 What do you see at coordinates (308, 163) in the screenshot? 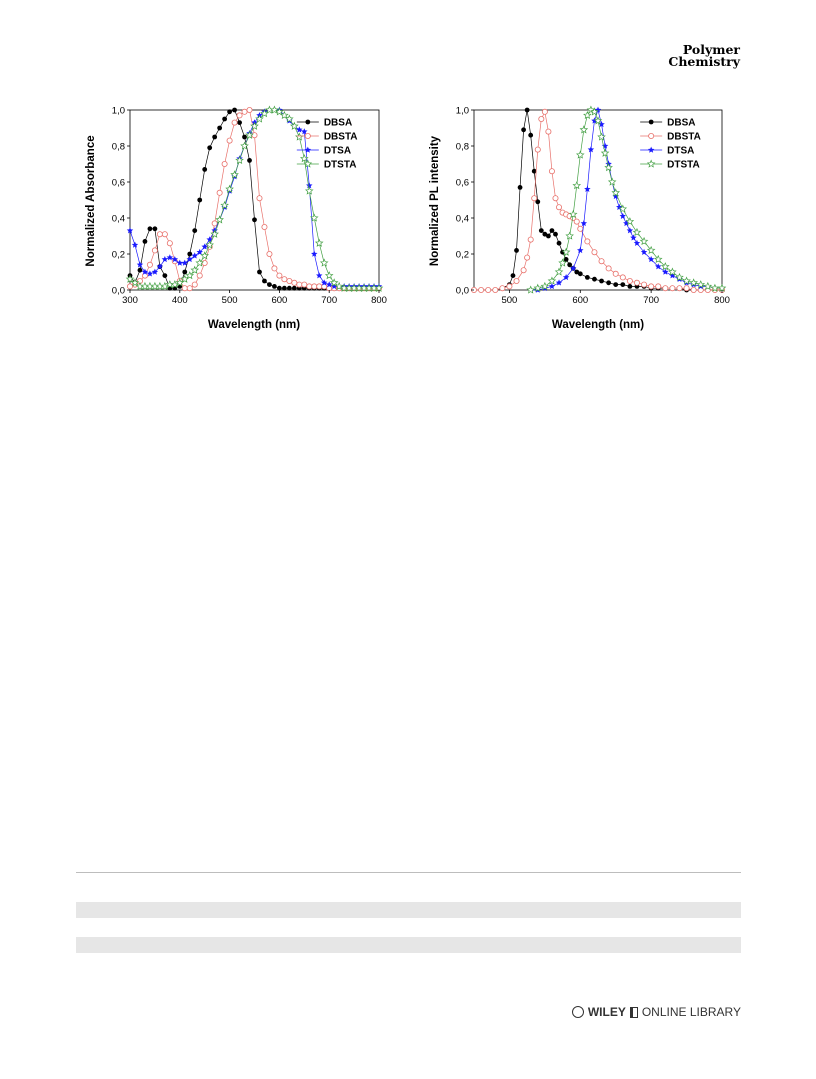
I see `abs-legend-marker-dtsta` at bounding box center [308, 163].